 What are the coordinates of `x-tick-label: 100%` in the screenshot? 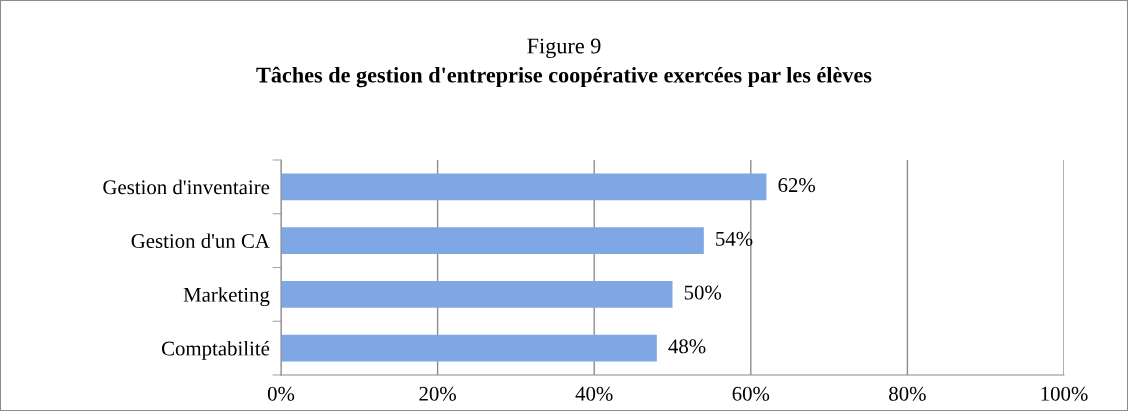 It's located at (1064, 393).